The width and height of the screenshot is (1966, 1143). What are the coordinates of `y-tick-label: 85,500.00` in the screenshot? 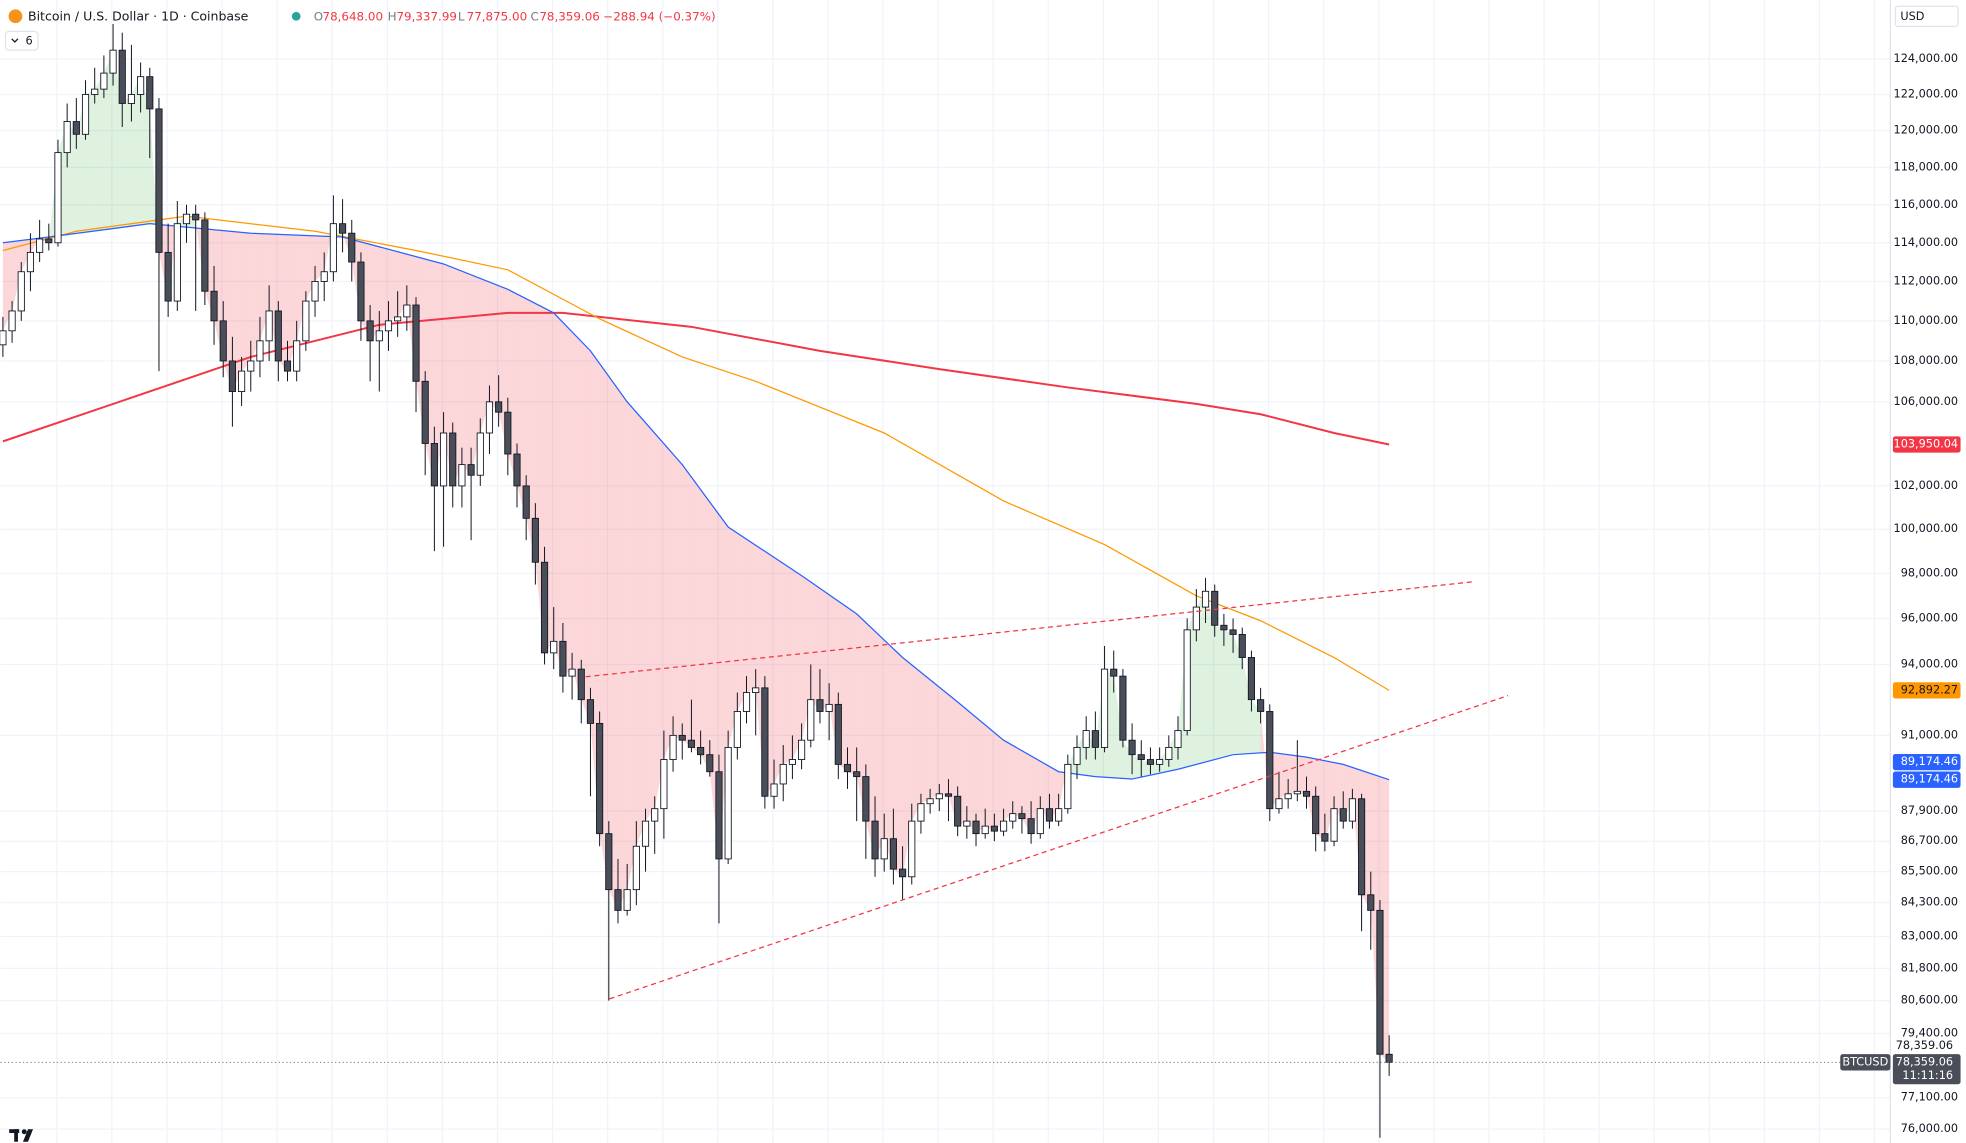 It's located at (1929, 871).